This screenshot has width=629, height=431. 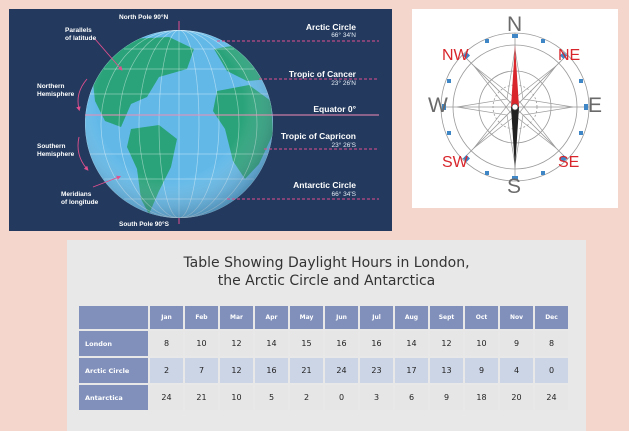 I want to click on daylight-hours-cell: 13, so click(x=446, y=370).